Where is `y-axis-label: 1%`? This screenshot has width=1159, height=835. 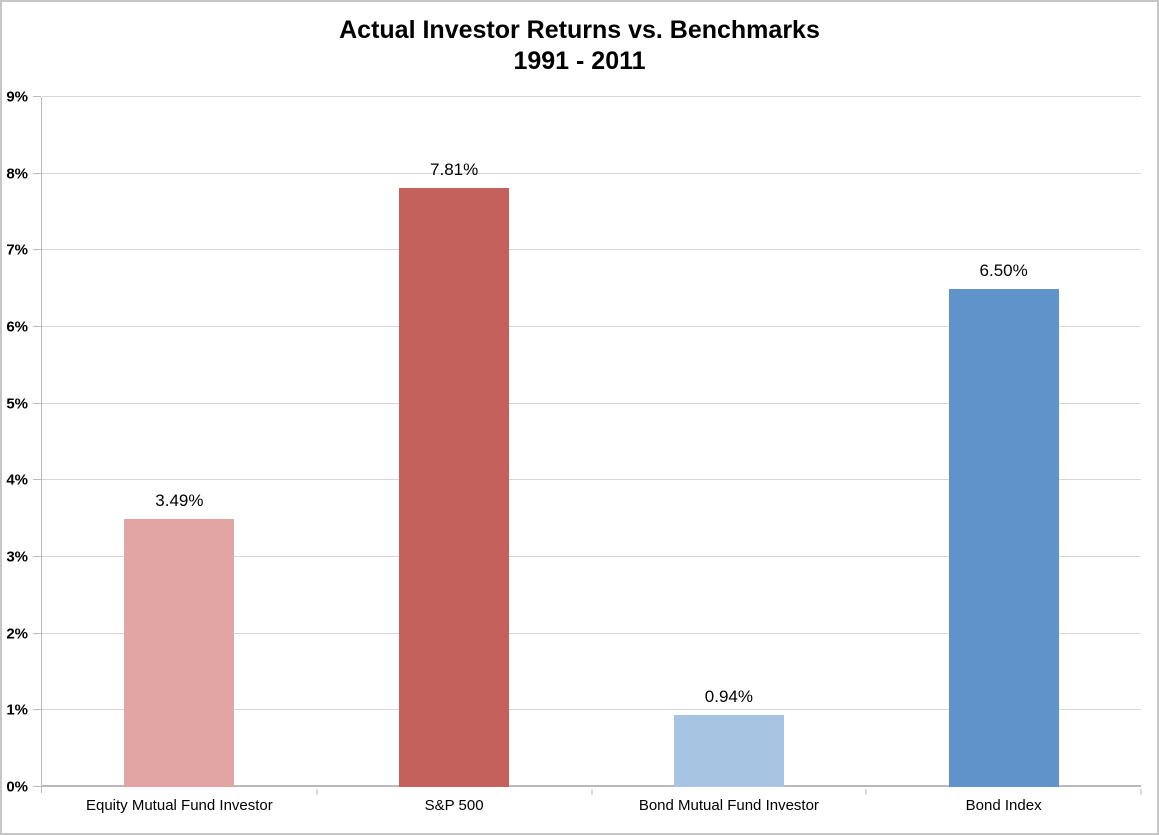 y-axis-label: 1% is located at coordinates (17, 710).